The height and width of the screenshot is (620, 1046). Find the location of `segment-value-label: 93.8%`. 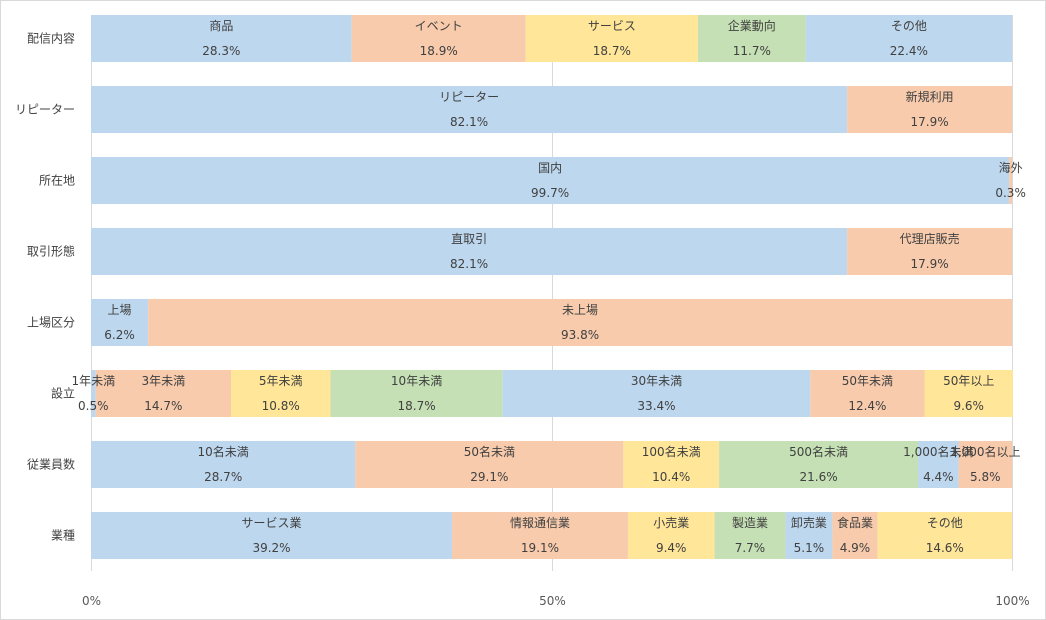

segment-value-label: 93.8% is located at coordinates (580, 335).